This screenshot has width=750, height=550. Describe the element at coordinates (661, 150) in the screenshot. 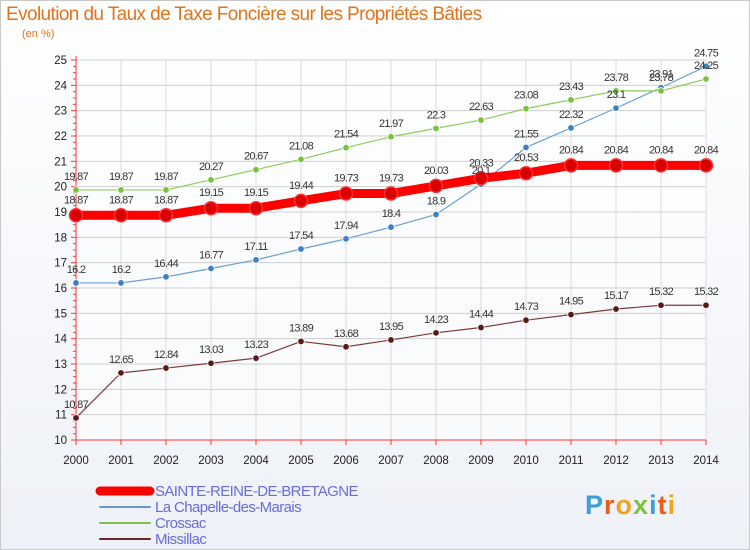

I see `data-label: 20.84` at that location.